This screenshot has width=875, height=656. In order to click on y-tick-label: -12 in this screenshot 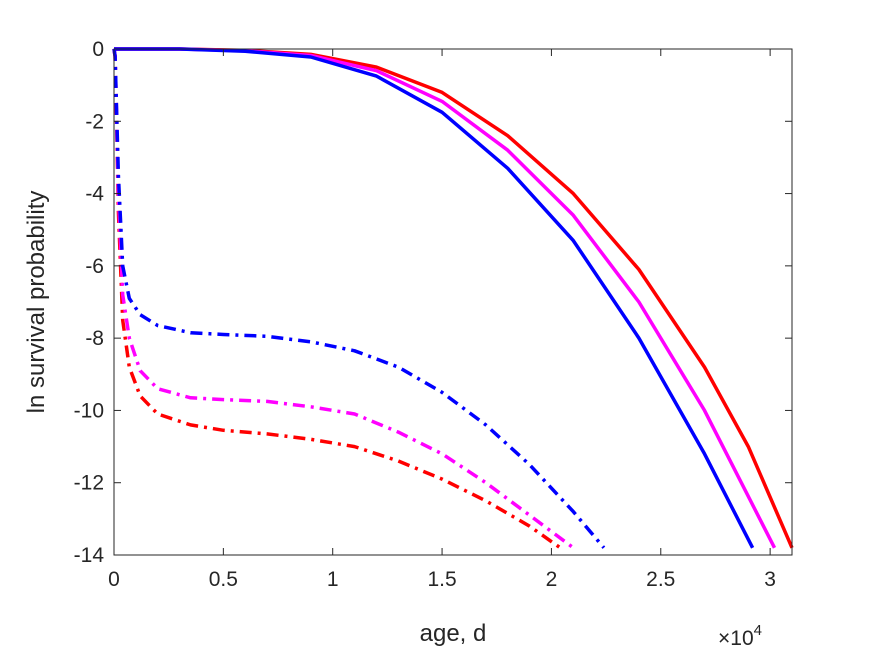, I will do `click(89, 483)`.